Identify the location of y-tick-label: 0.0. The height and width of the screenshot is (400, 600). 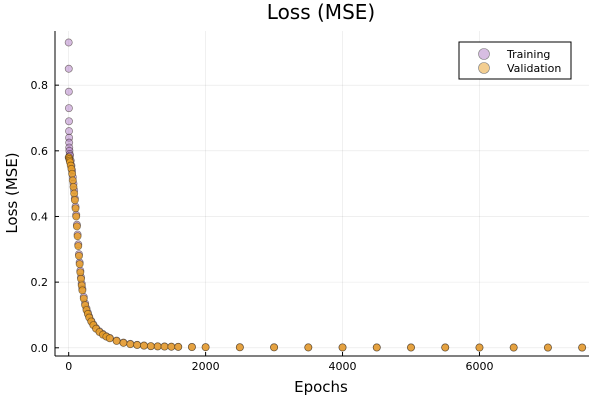
(40, 348).